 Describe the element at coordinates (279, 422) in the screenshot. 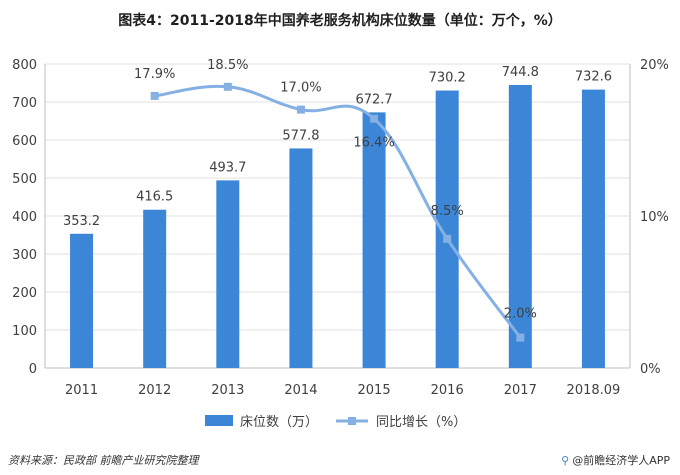

I see `legend-bar-label: 床位数（万）` at that location.